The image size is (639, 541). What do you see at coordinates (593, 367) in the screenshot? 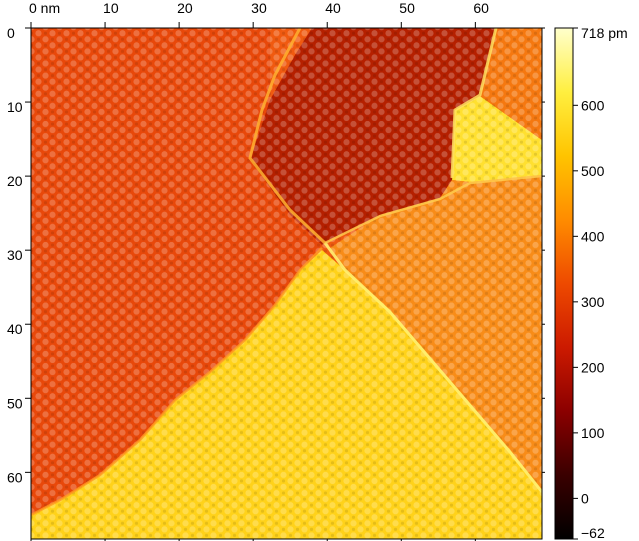
I see `colorbar-tick-label: 200` at bounding box center [593, 367].